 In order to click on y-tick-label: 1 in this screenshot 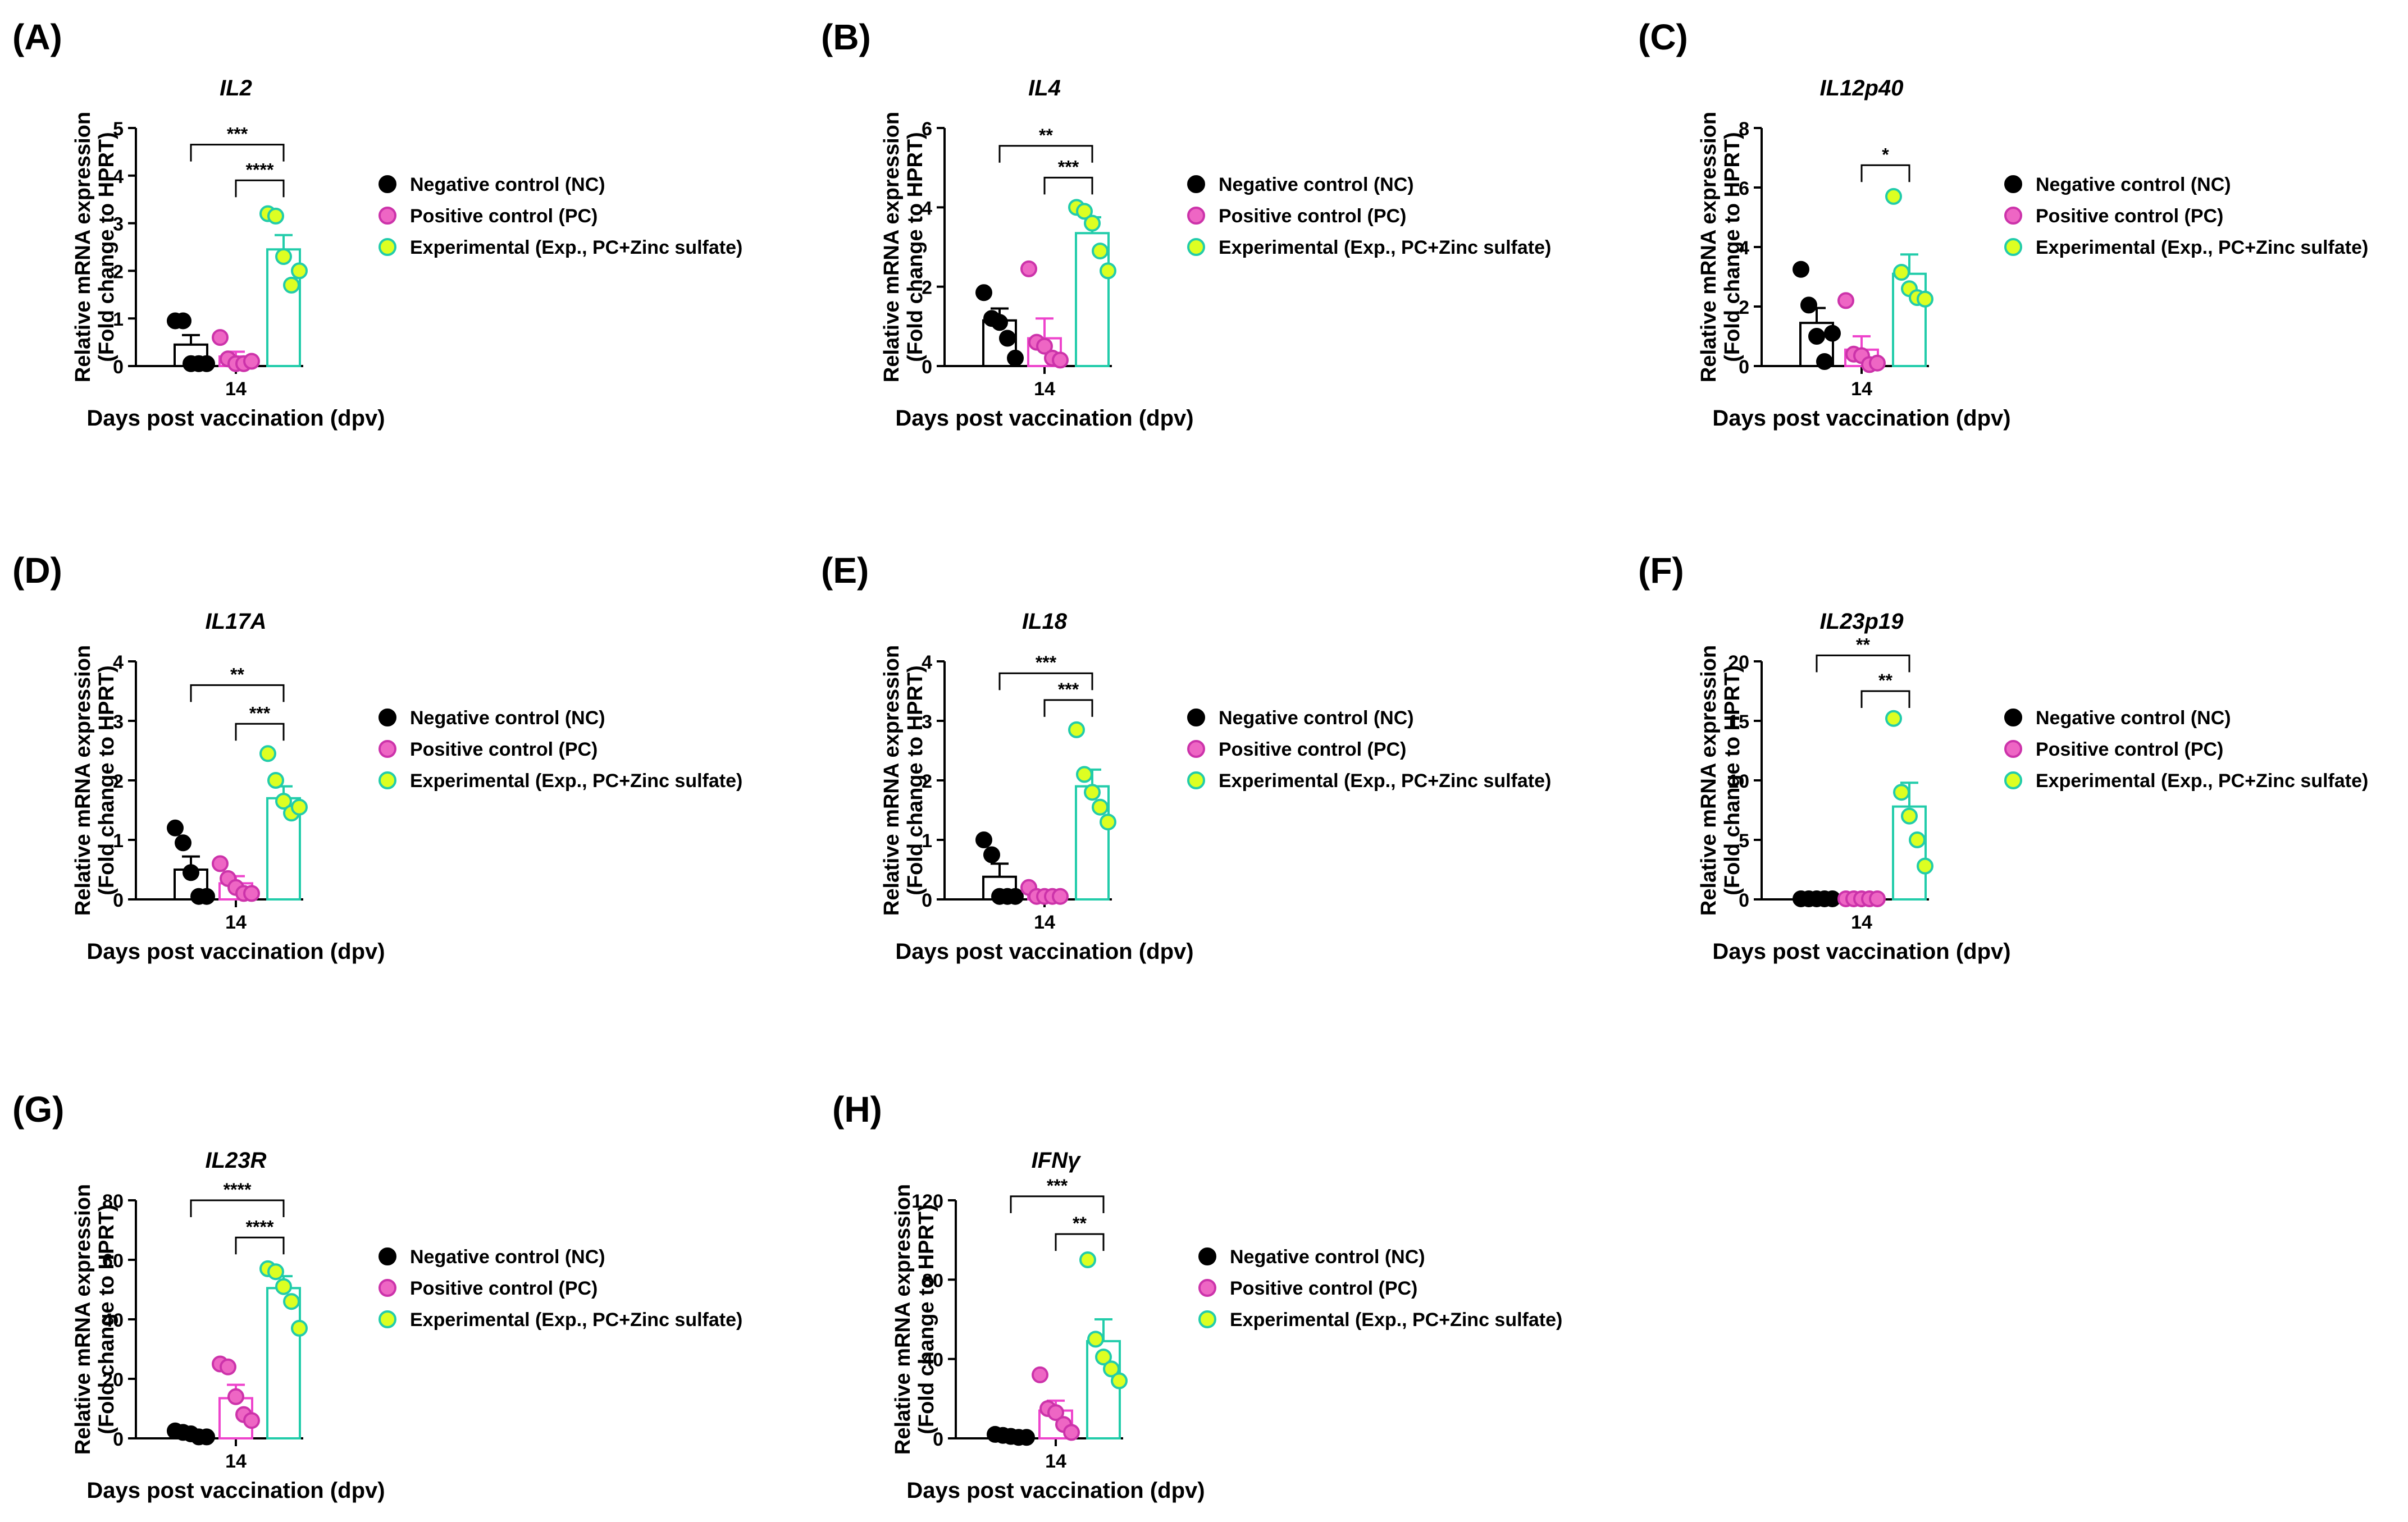, I will do `click(927, 841)`.